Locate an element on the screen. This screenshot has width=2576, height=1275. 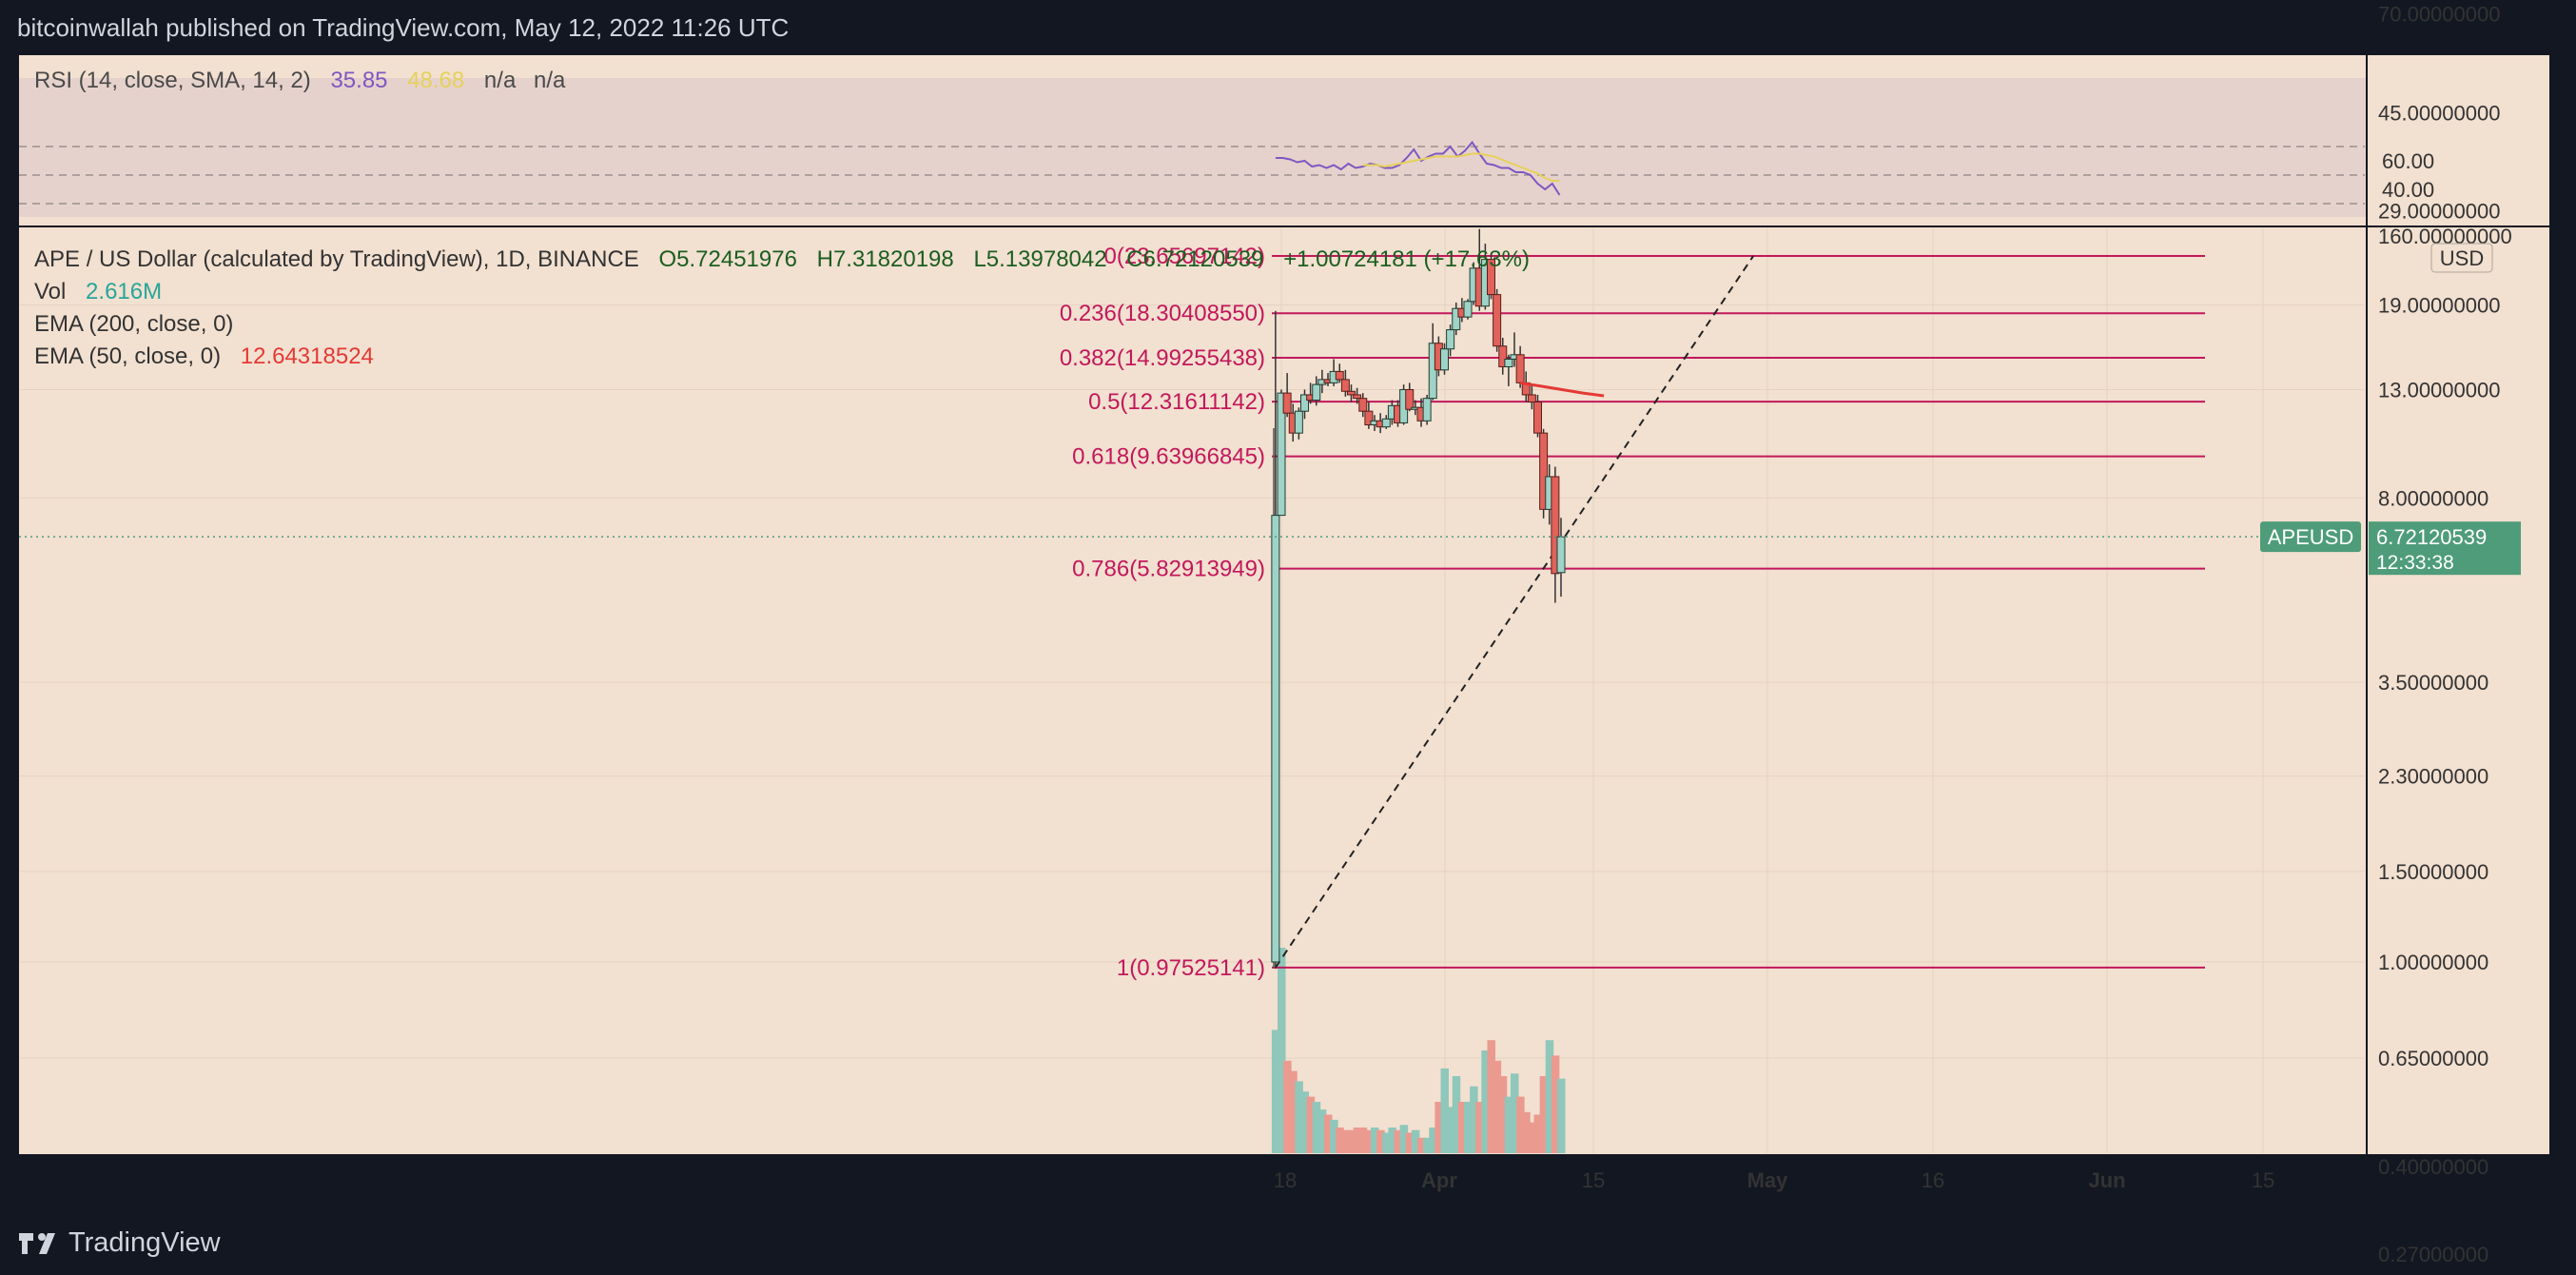
time-axis-label: Apr is located at coordinates (1439, 1180).